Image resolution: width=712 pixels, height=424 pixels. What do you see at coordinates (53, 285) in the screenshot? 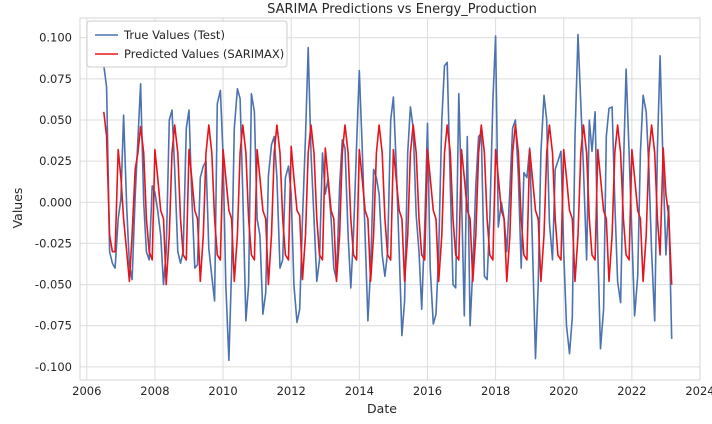
I see `y-tick-label: -0.050` at bounding box center [53, 285].